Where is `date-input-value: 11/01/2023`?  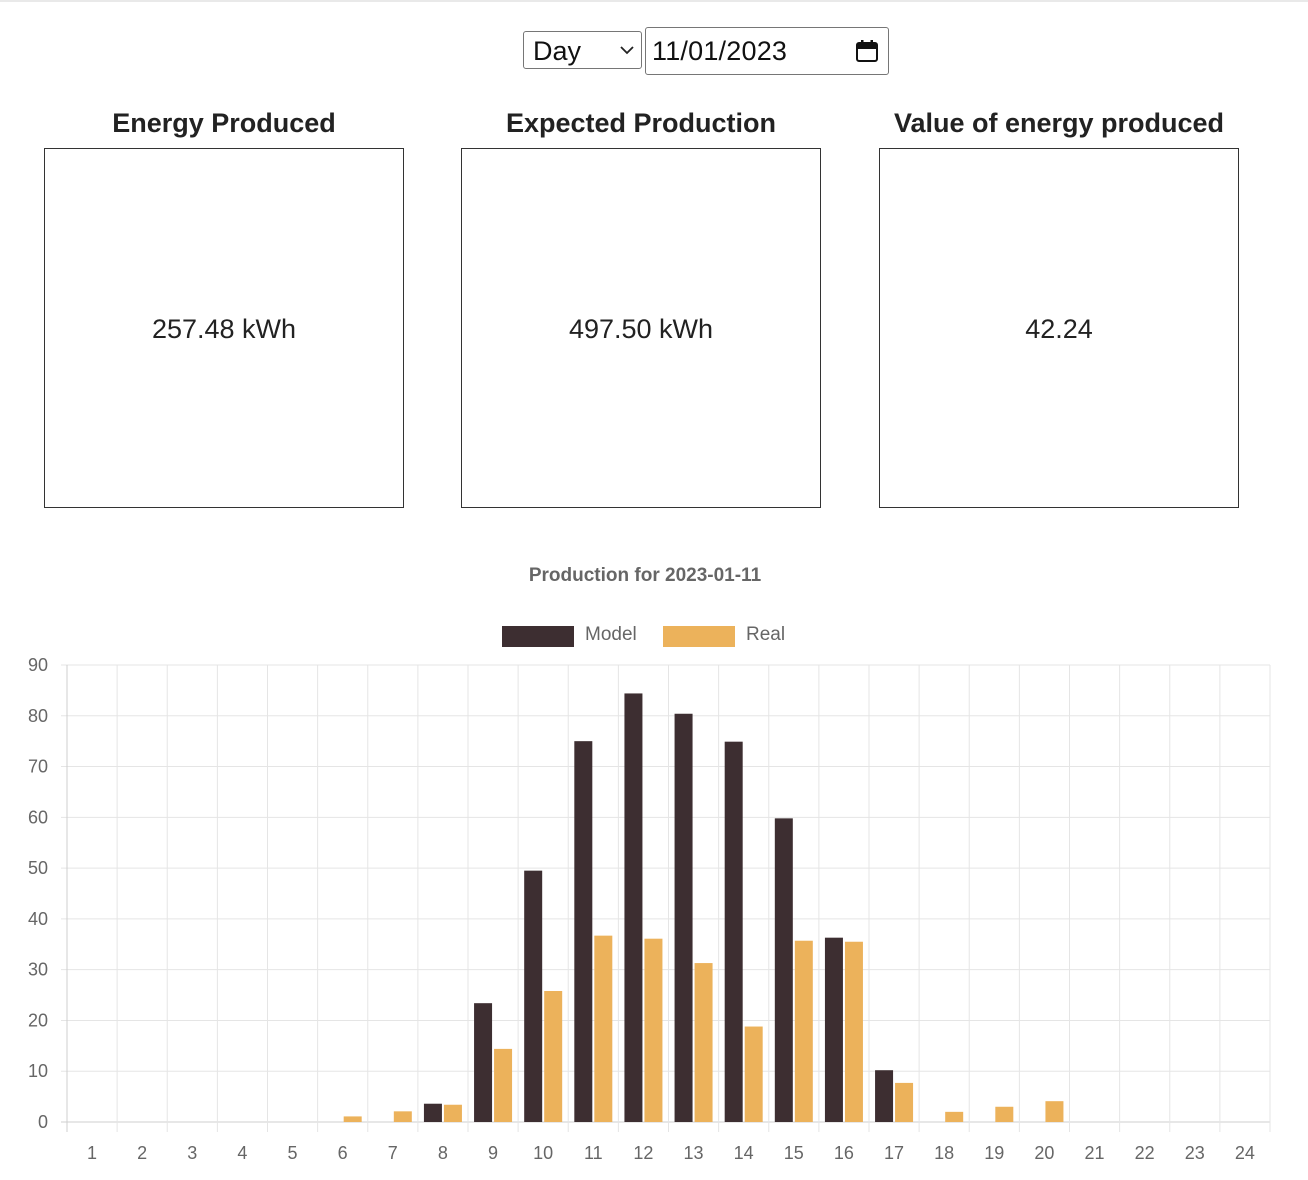 date-input-value: 11/01/2023 is located at coordinates (720, 51).